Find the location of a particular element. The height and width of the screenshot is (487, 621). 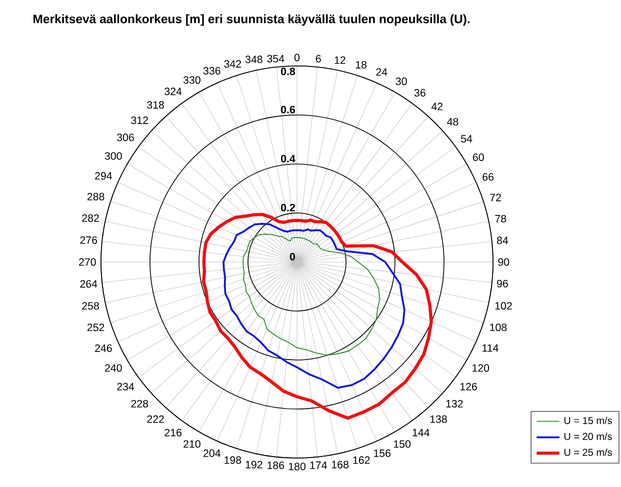

spoke-label: 234 is located at coordinates (125, 386).